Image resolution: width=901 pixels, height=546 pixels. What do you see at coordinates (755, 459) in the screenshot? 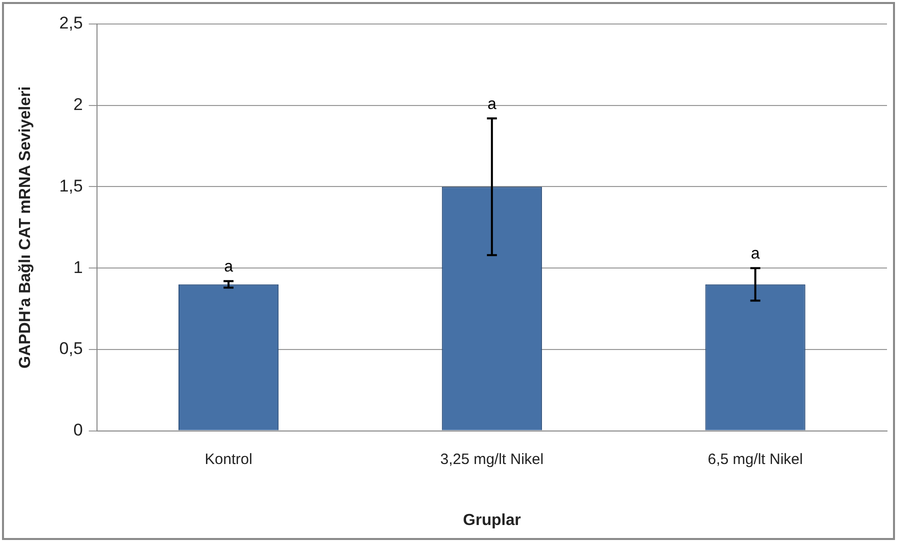
I see `x-tick-label: 6,5 mg/lt Nikel` at bounding box center [755, 459].